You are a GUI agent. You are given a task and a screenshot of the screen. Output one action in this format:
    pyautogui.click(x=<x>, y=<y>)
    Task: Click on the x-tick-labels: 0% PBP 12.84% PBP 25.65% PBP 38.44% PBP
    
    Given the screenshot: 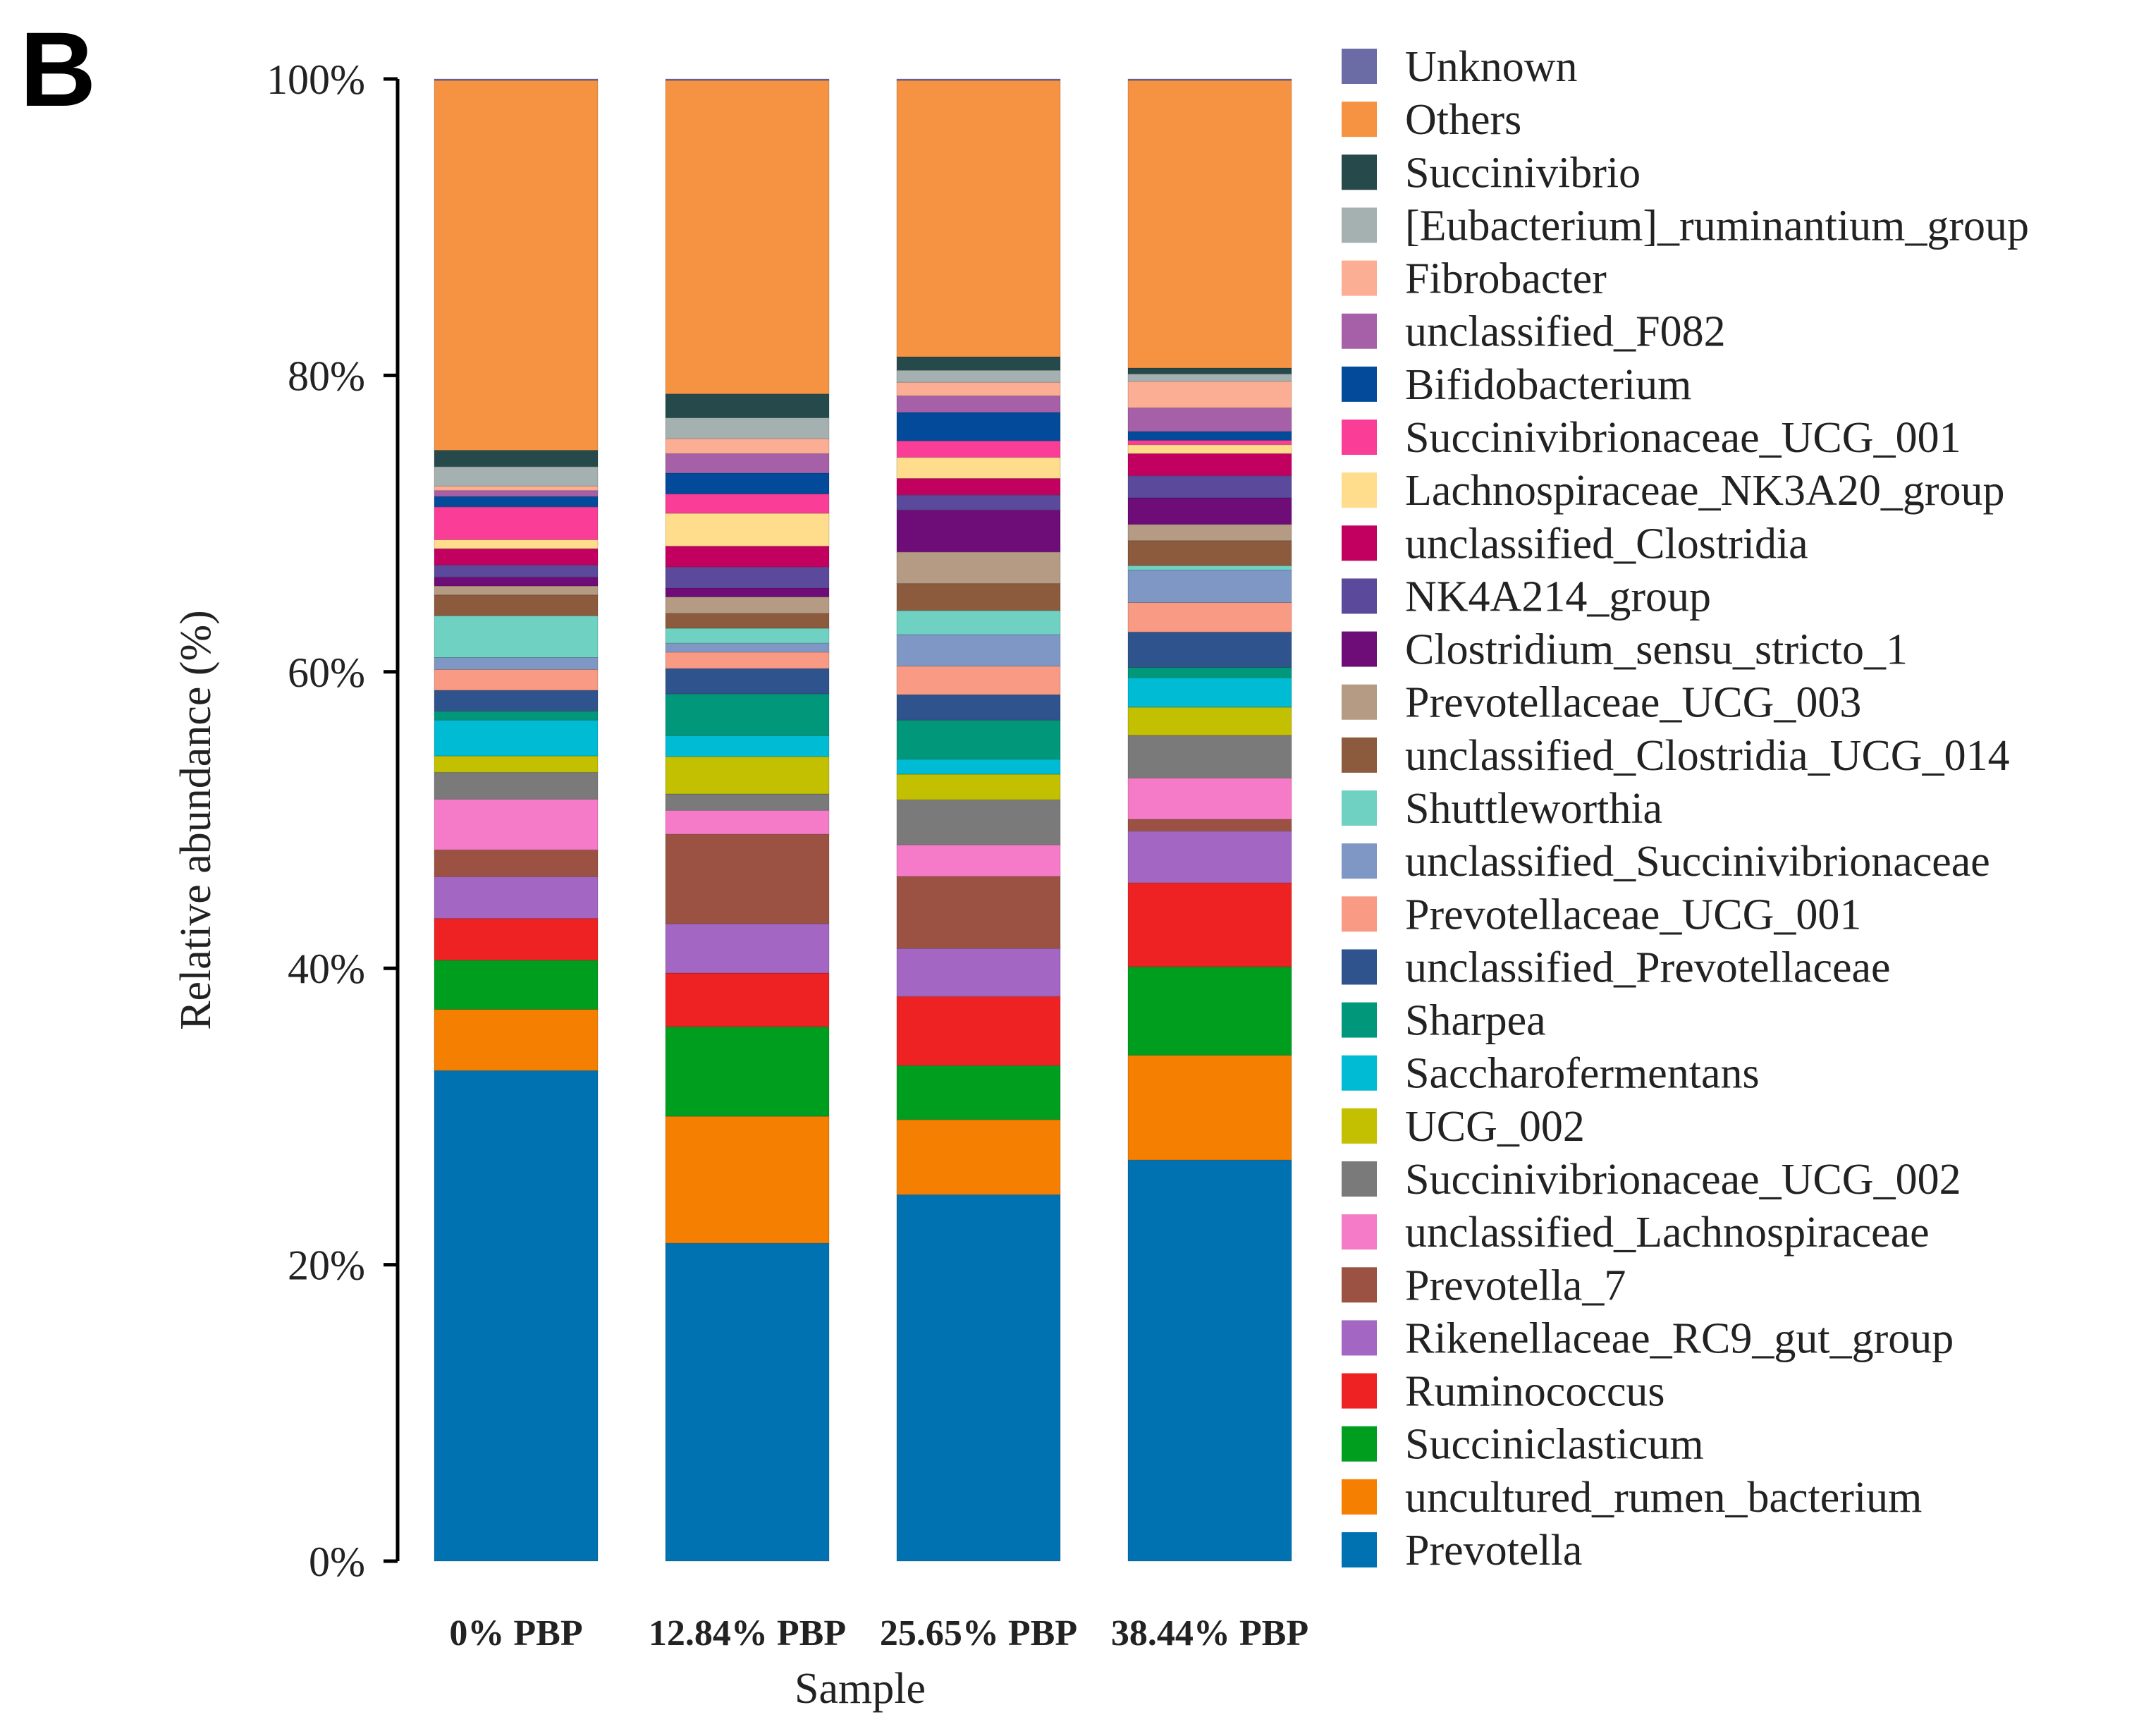 What is the action you would take?
    pyautogui.click(x=878, y=1633)
    